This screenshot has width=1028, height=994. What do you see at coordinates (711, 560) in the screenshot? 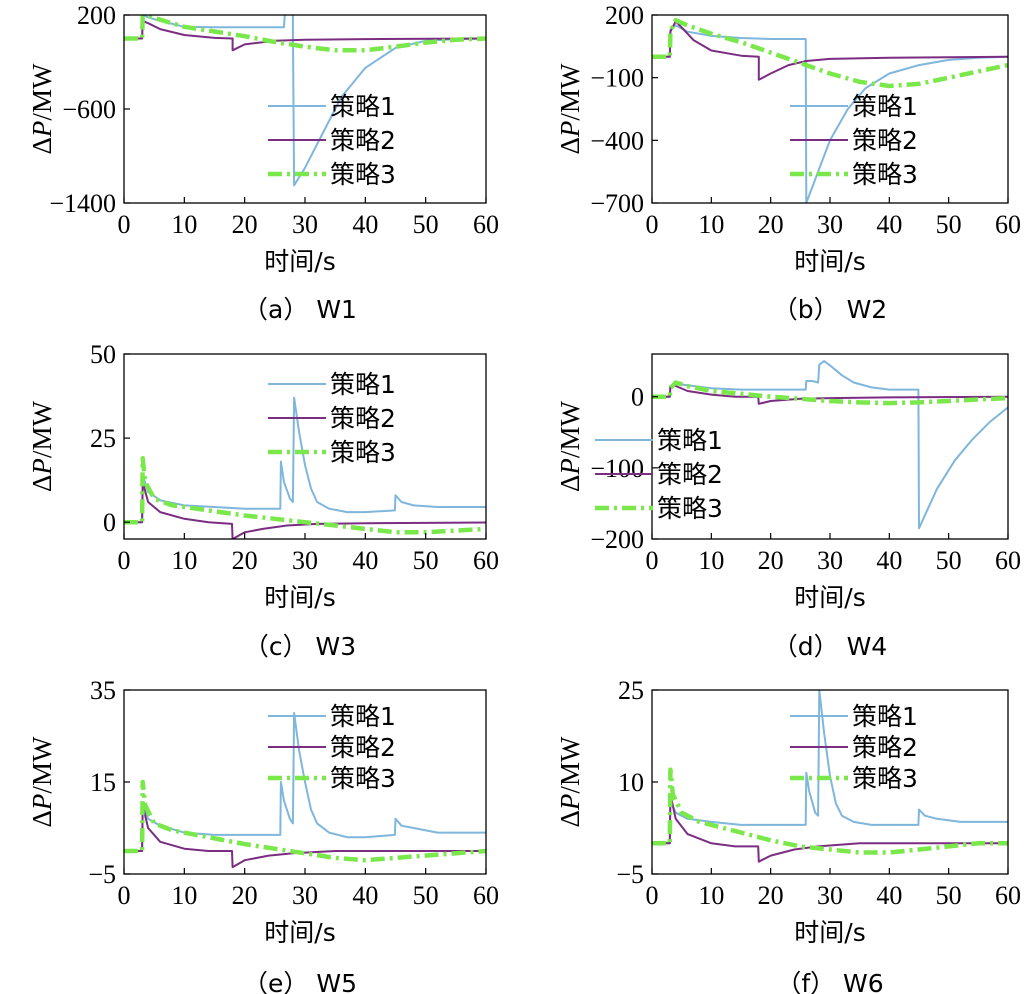
I see `panel-d-xtick-label: 10` at bounding box center [711, 560].